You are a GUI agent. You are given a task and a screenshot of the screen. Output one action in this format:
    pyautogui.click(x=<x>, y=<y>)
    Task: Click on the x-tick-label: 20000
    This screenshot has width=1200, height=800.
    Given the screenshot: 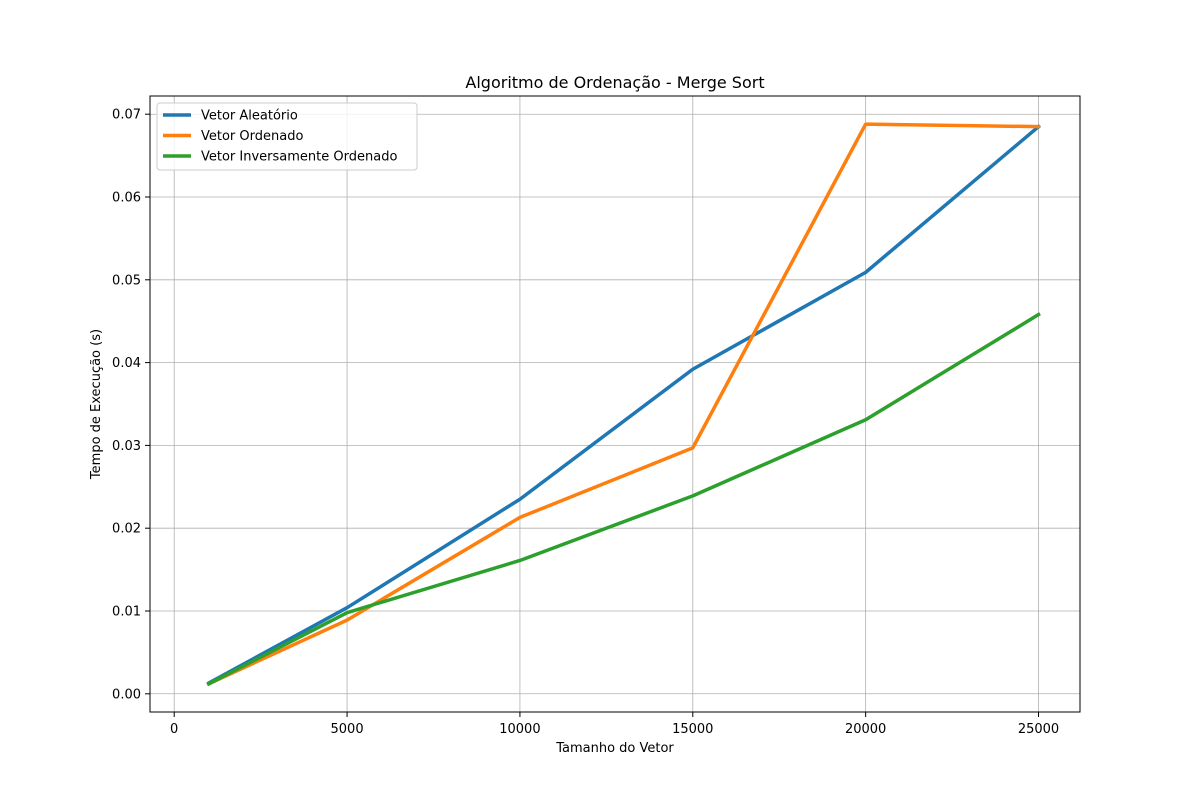 What is the action you would take?
    pyautogui.click(x=865, y=729)
    